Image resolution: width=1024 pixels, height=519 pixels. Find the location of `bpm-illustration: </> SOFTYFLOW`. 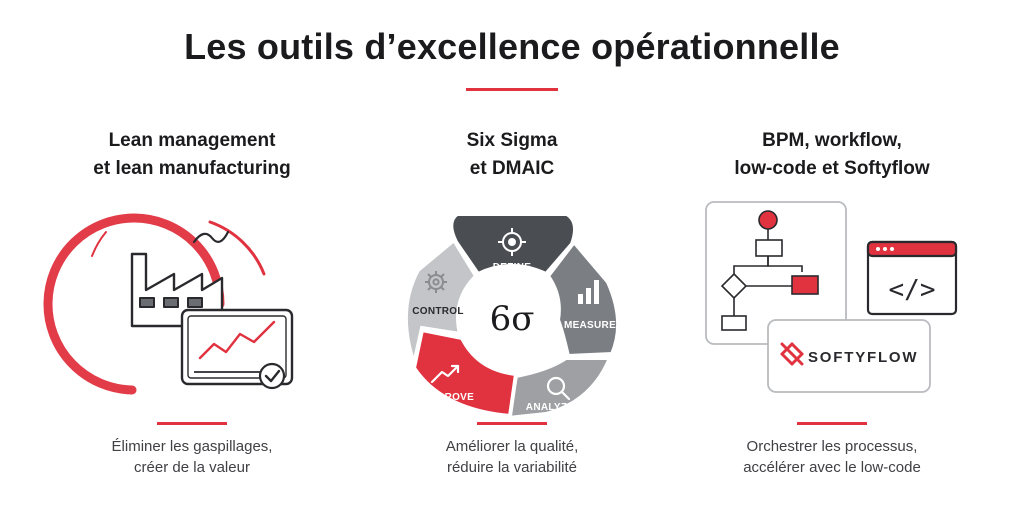

bpm-illustration: </> SOFTYFLOW is located at coordinates (831, 297).